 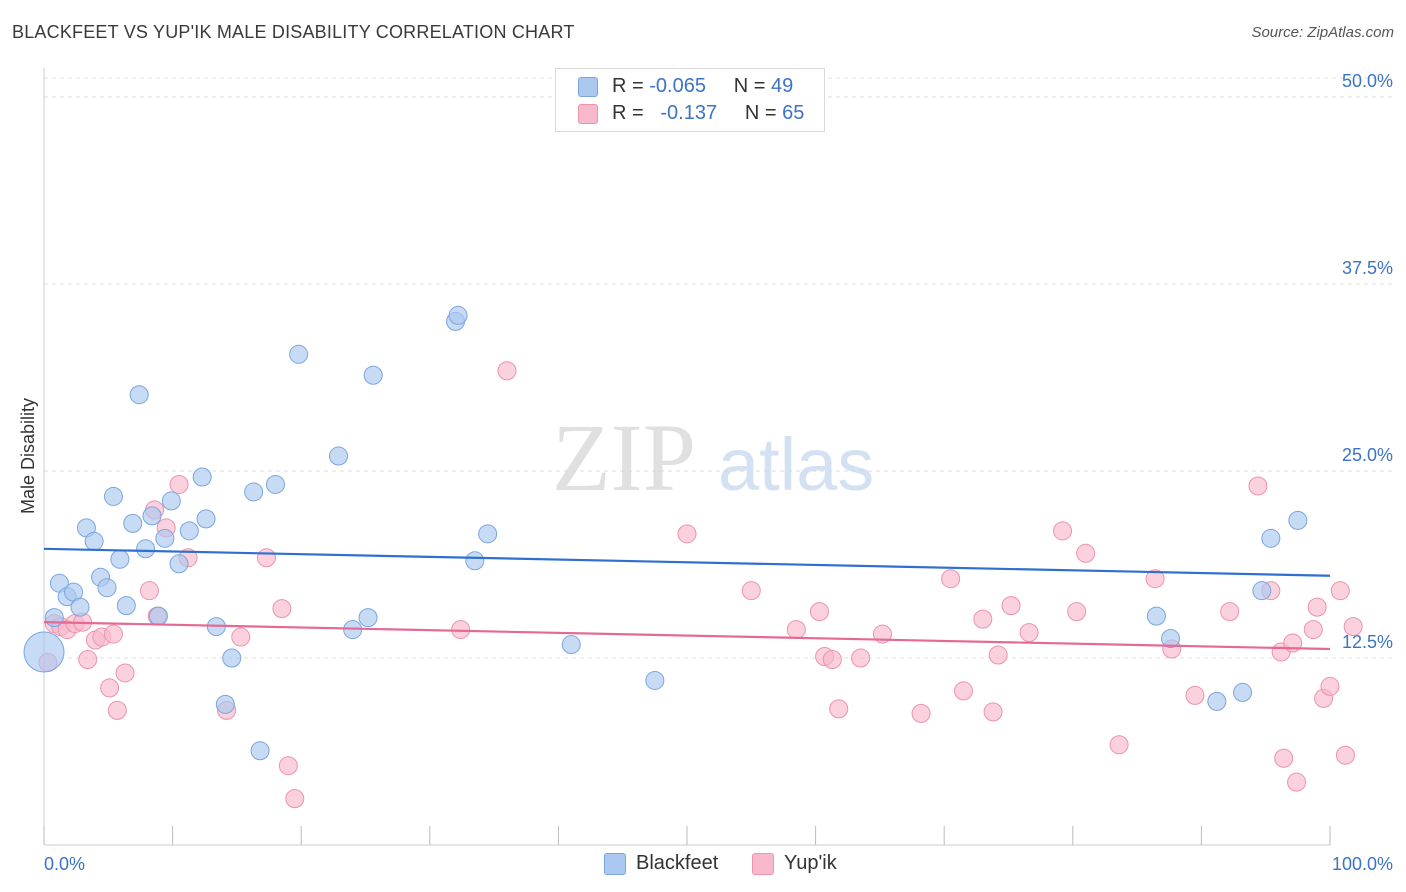 What do you see at coordinates (1367, 268) in the screenshot?
I see `y-tick-label: 37.5%` at bounding box center [1367, 268].